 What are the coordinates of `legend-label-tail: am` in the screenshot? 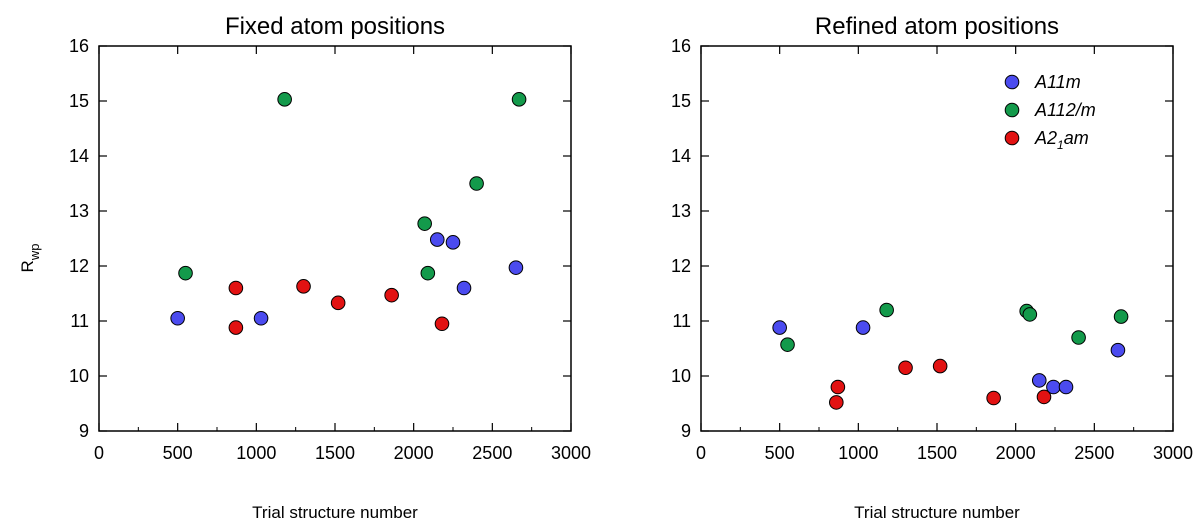 It's located at (1076, 138).